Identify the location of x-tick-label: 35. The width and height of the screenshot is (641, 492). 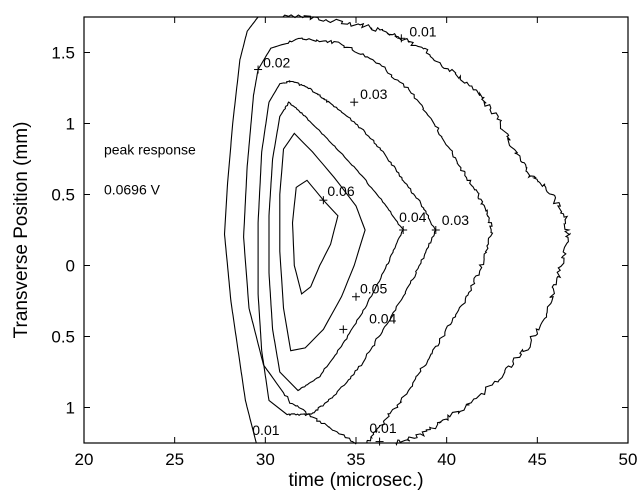
(356, 459).